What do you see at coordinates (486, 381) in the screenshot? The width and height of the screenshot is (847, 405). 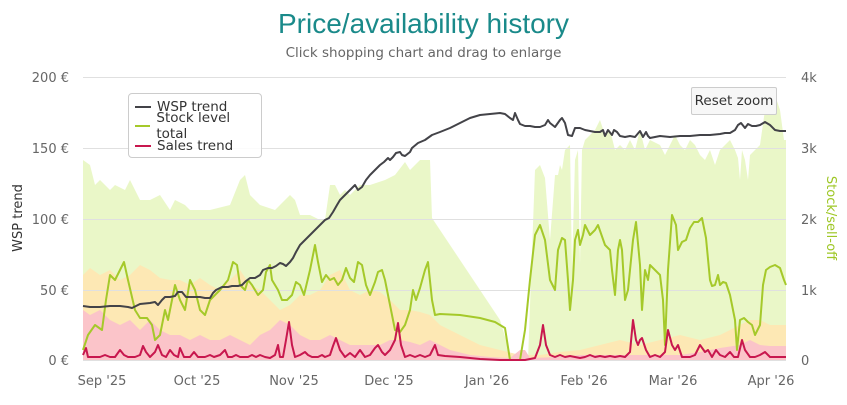 I see `x-tick-jan: Jan '26` at bounding box center [486, 381].